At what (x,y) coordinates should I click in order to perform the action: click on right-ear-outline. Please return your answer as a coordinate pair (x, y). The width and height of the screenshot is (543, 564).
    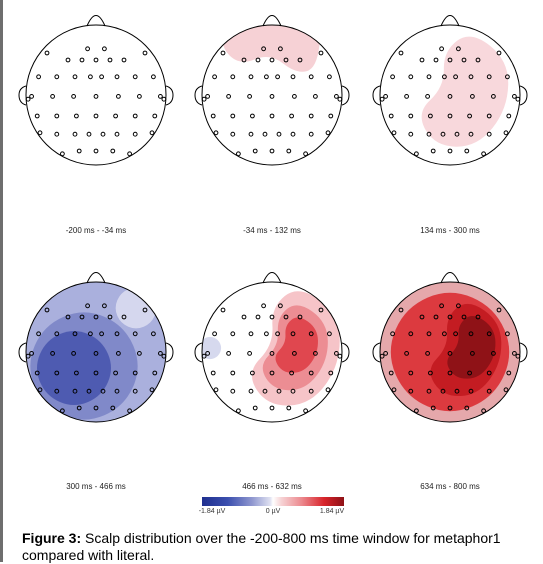
    Looking at the image, I should click on (169, 352).